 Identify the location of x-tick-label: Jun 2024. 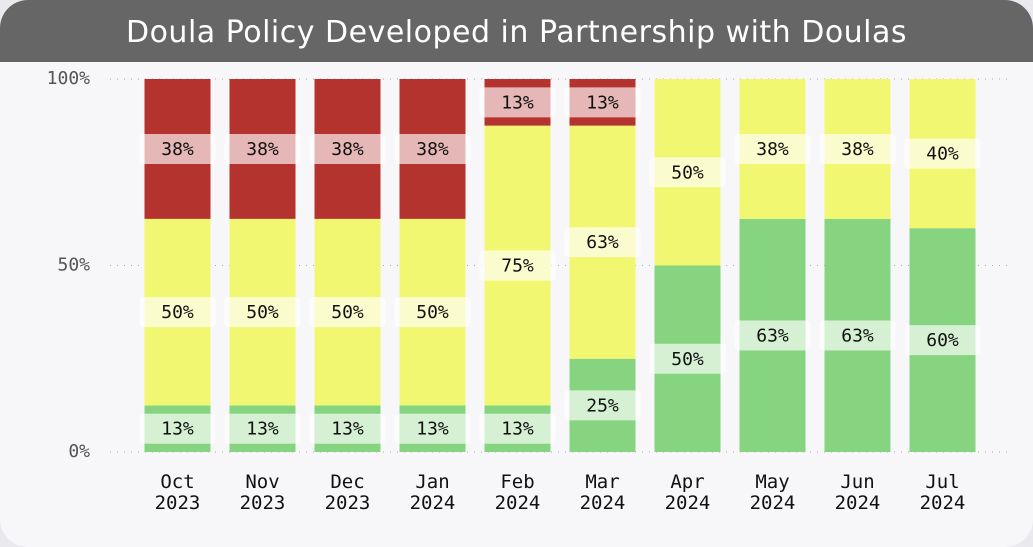
(857, 492).